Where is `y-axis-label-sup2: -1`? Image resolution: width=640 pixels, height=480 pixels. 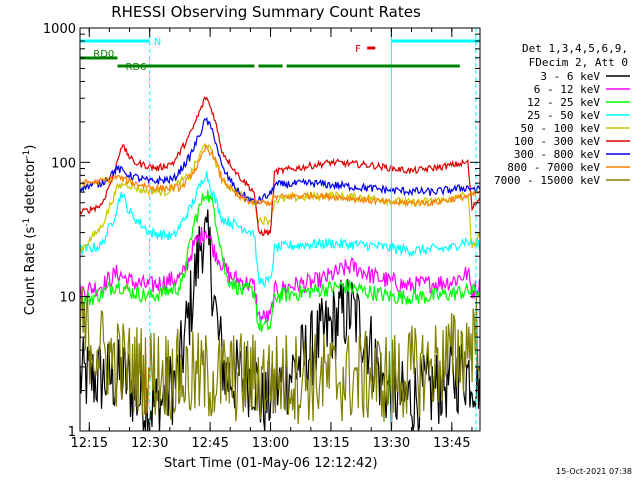 y-axis-label-sup2: -1 is located at coordinates (27, 154).